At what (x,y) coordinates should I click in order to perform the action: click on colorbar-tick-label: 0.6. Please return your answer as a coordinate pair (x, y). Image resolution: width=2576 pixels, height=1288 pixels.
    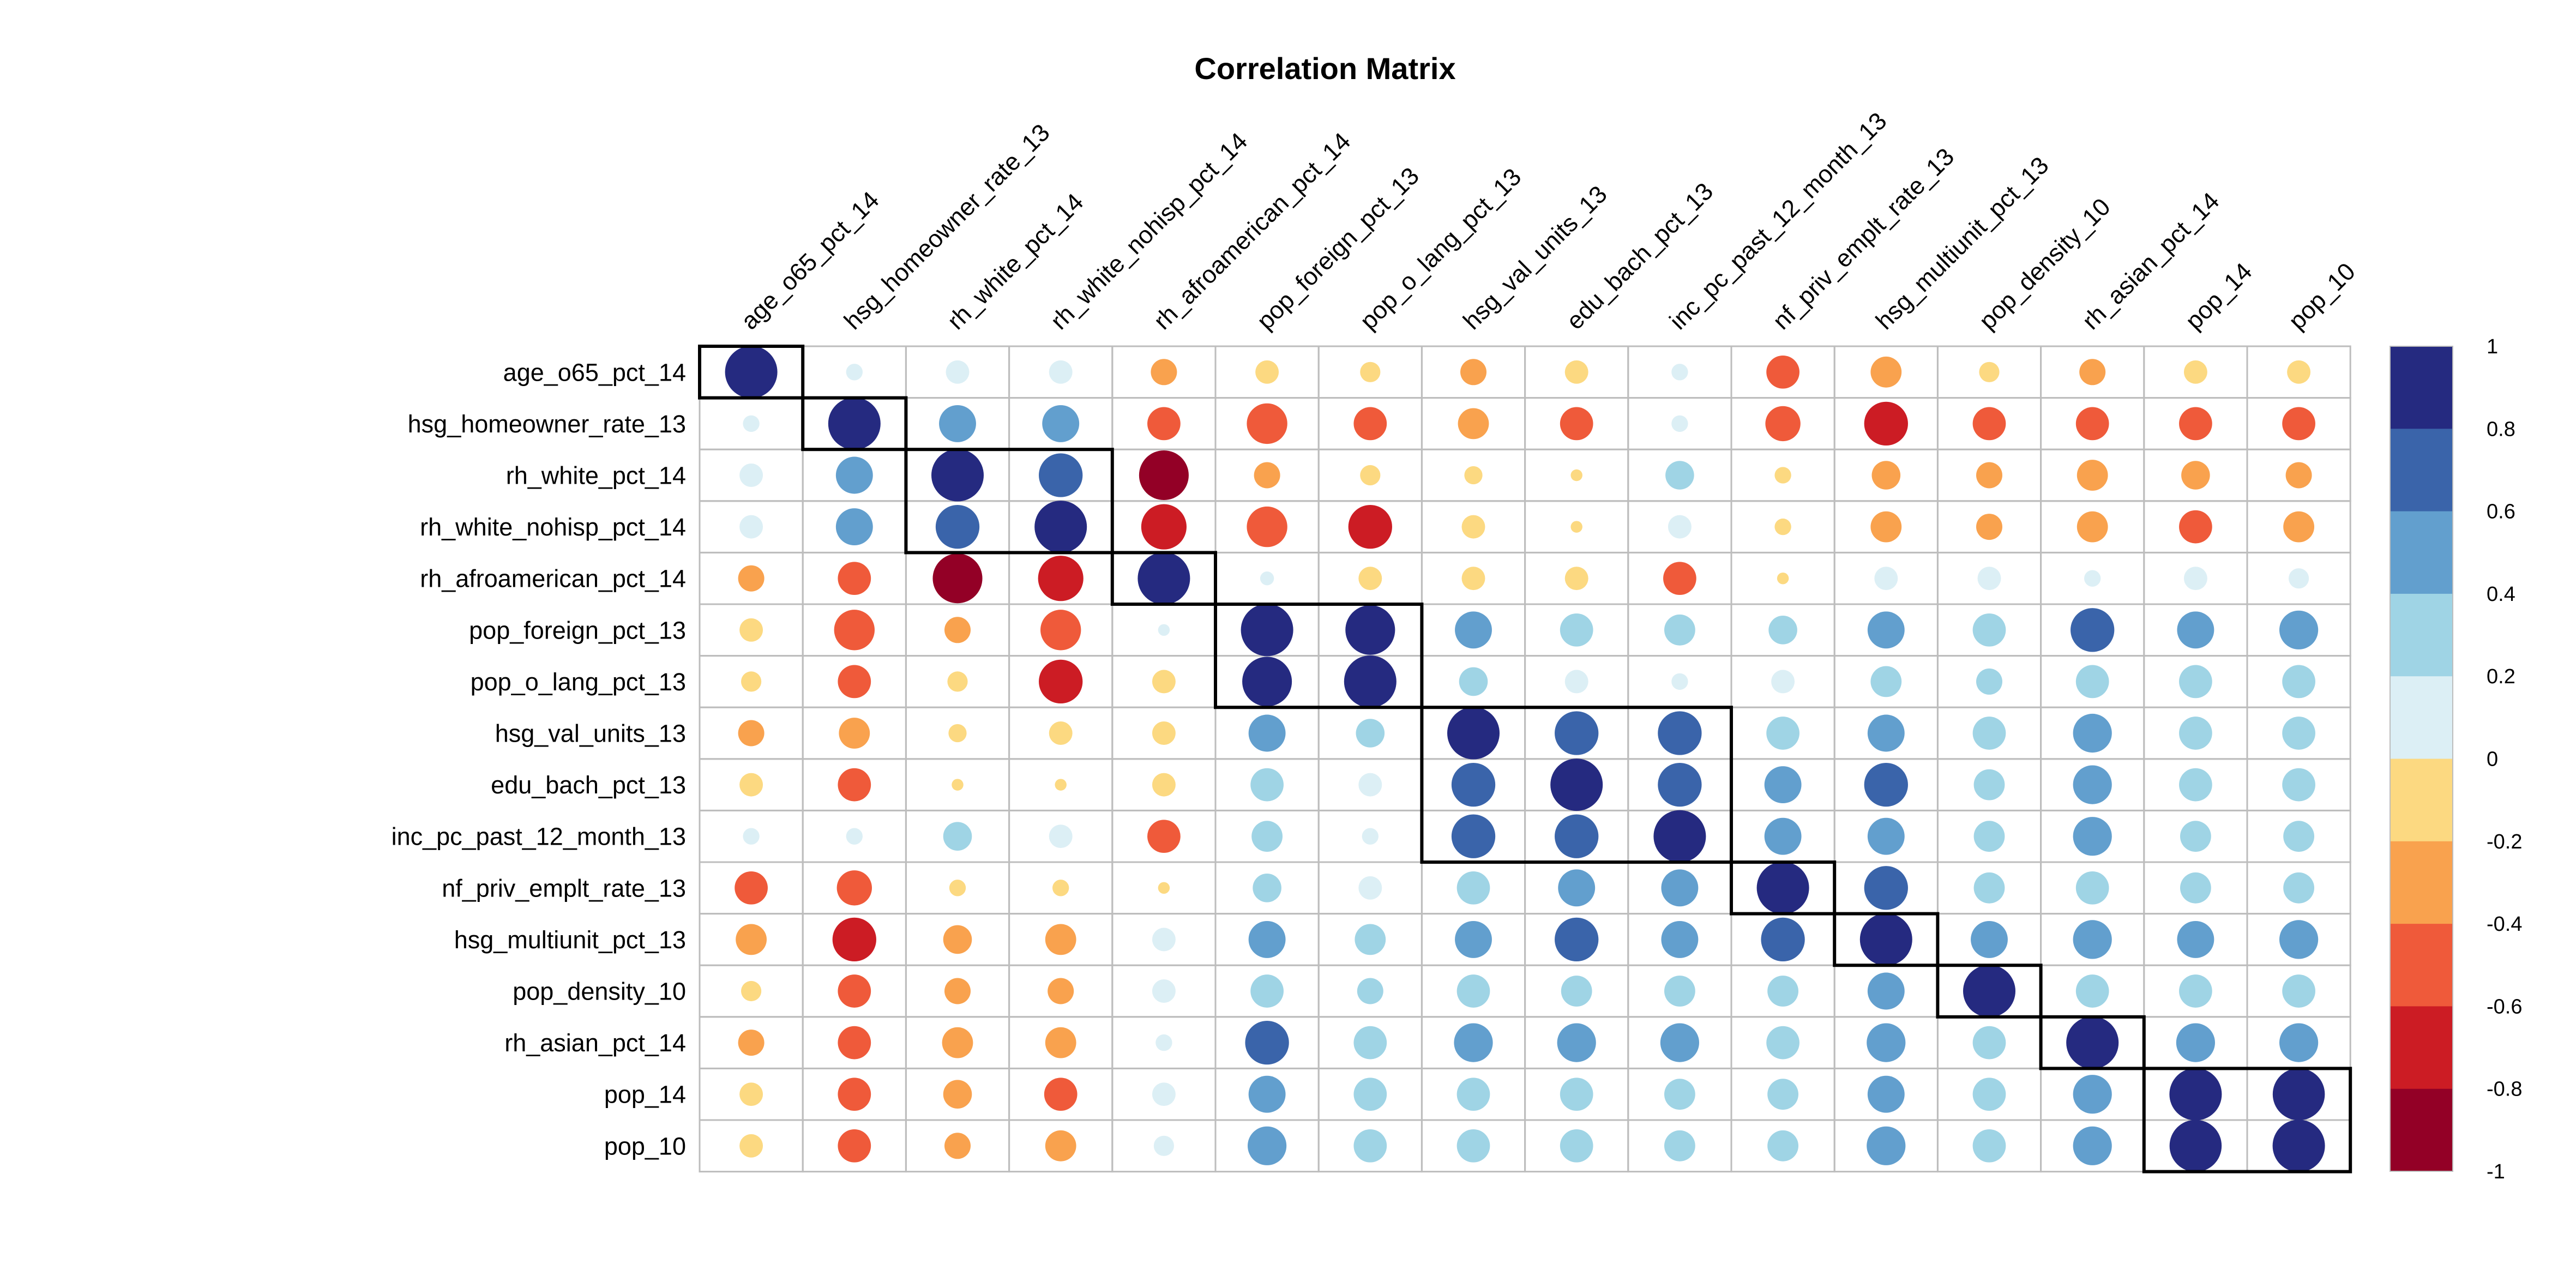
    Looking at the image, I should click on (2501, 512).